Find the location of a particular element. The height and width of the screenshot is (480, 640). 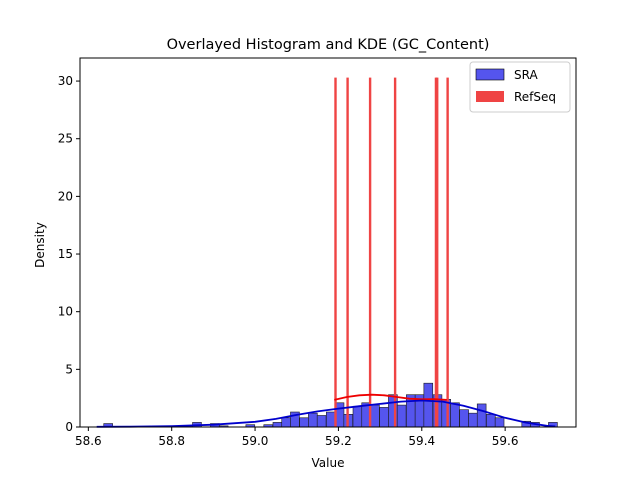

legend-label-sra: SRA is located at coordinates (526, 75).